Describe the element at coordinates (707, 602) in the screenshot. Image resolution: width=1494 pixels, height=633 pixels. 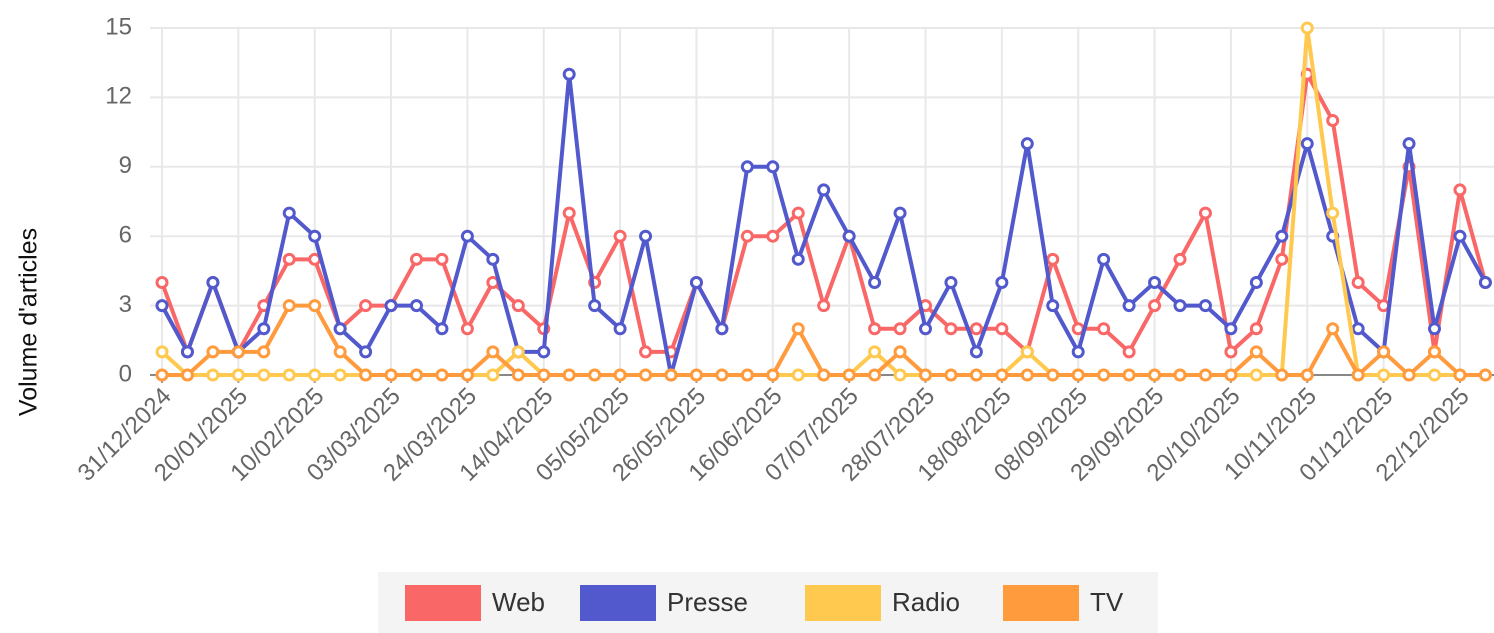
I see `legend-label: Presse` at that location.